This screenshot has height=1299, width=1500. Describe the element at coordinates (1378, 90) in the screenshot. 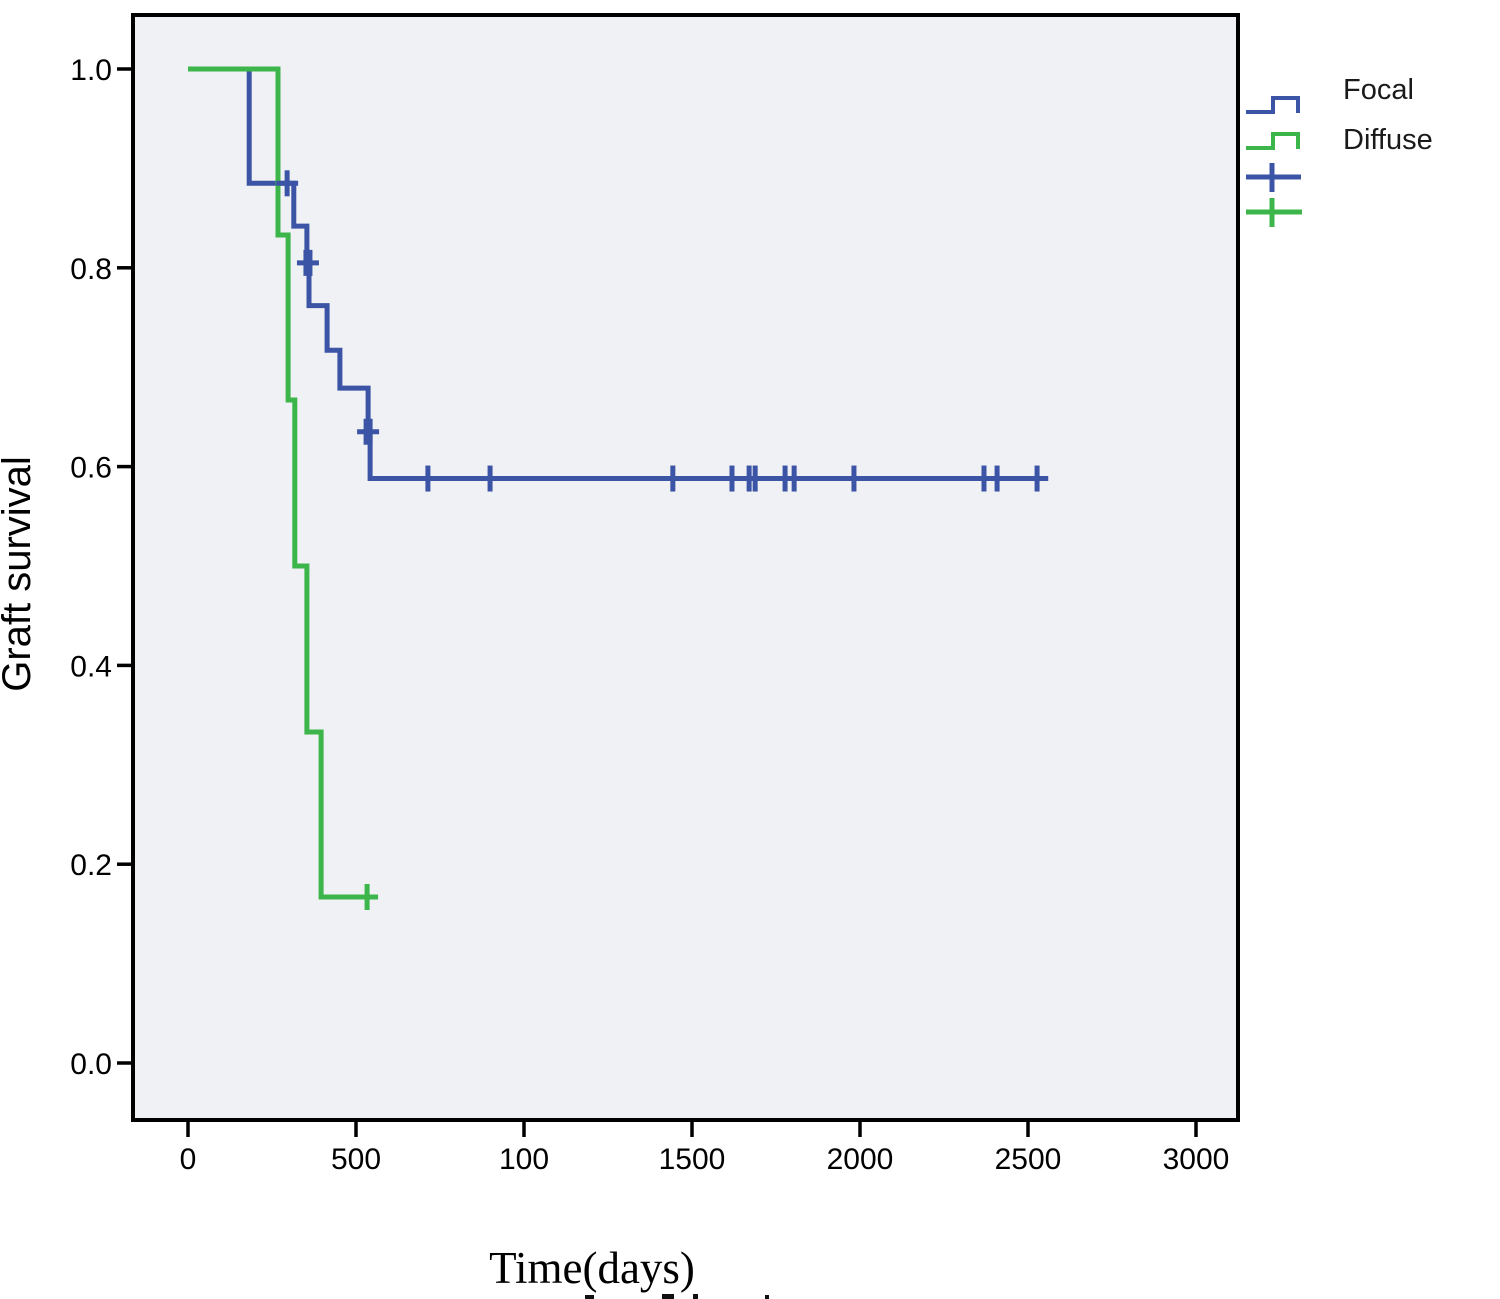

I see `legend-label-focal: Focal` at that location.